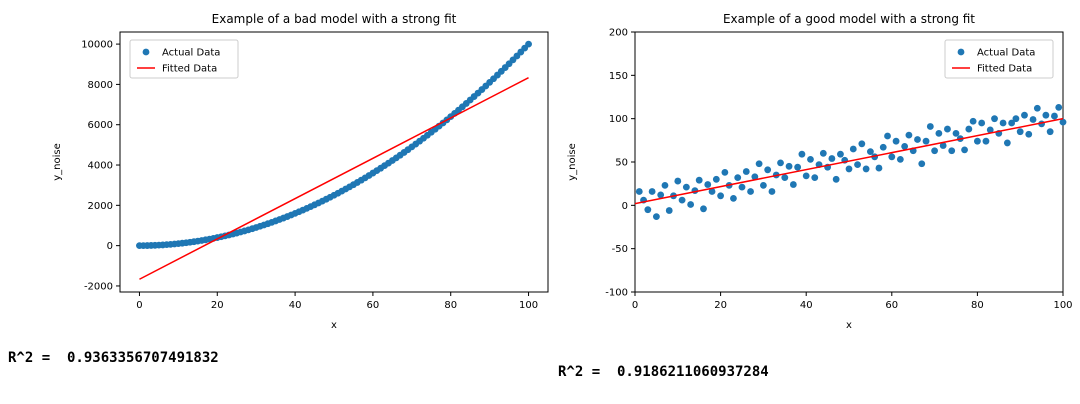 This screenshot has width=1080, height=404. What do you see at coordinates (849, 161) in the screenshot?
I see `fitted-line-series` at bounding box center [849, 161].